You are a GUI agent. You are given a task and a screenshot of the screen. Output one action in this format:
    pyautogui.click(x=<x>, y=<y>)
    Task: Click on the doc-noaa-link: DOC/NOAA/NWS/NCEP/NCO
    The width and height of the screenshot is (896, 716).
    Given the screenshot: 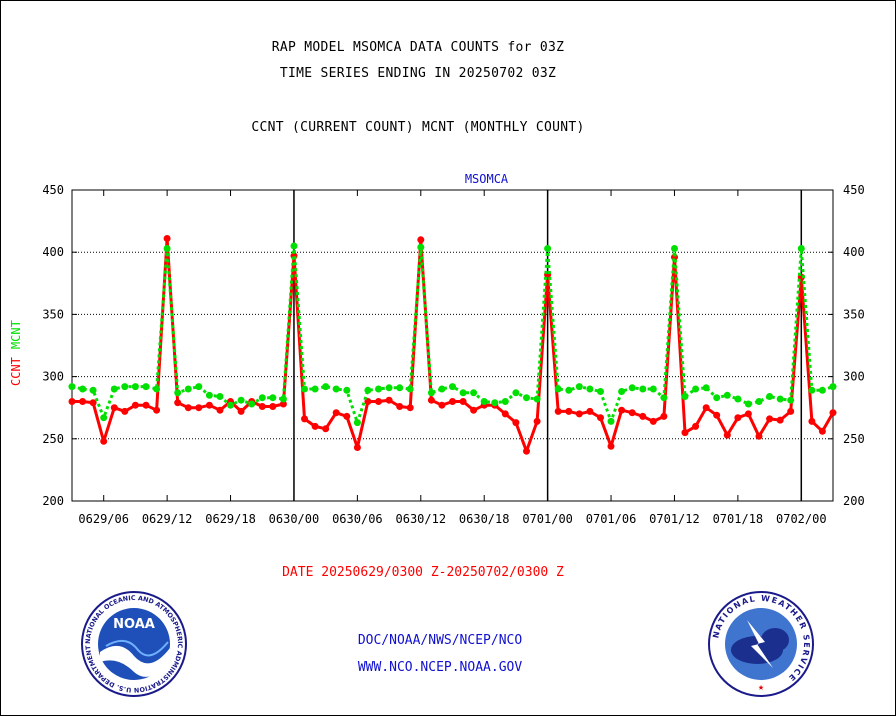 What is the action you would take?
    pyautogui.click(x=440, y=640)
    